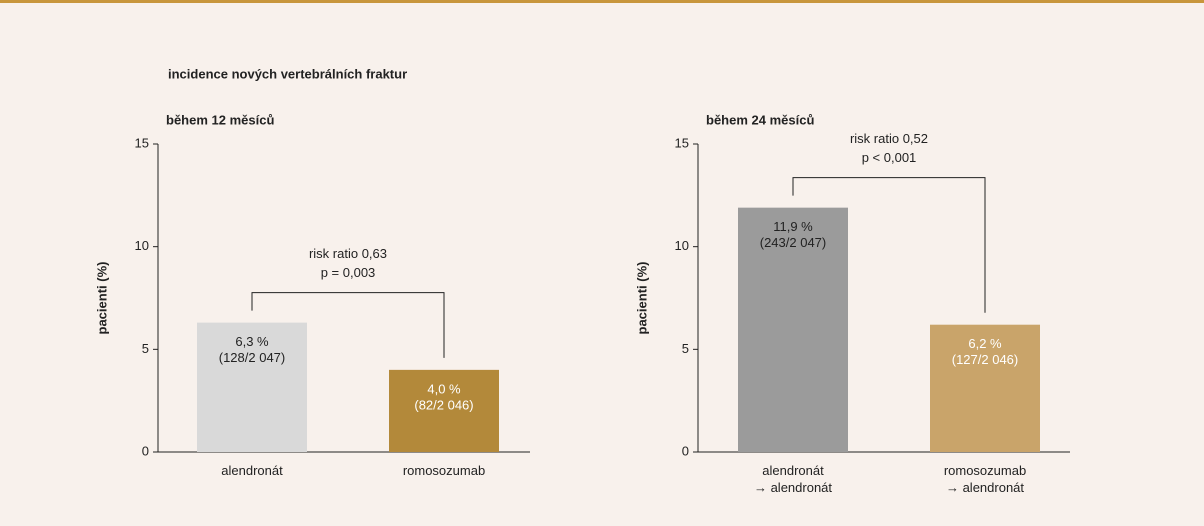  What do you see at coordinates (444, 388) in the screenshot?
I see `value-label: 4,0 %` at bounding box center [444, 388].